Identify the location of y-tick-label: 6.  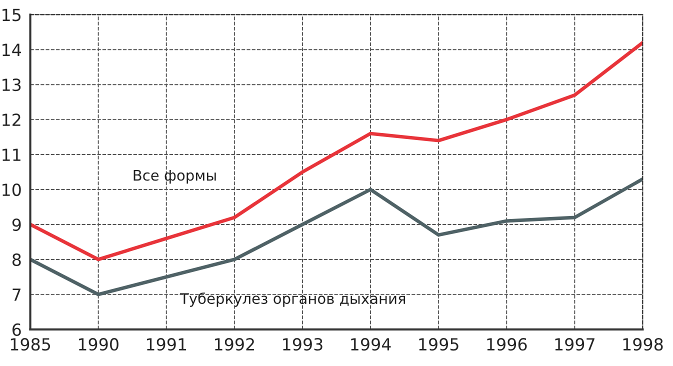
(16, 329).